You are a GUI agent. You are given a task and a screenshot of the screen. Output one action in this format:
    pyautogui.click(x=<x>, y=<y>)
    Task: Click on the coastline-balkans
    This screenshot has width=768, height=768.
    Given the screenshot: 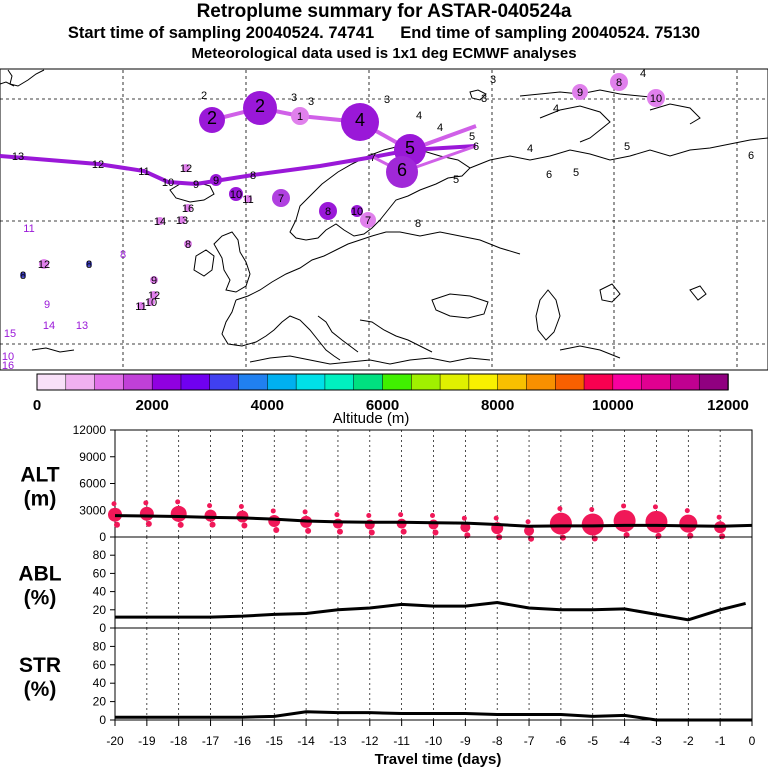 What is the action you would take?
    pyautogui.click(x=396, y=336)
    